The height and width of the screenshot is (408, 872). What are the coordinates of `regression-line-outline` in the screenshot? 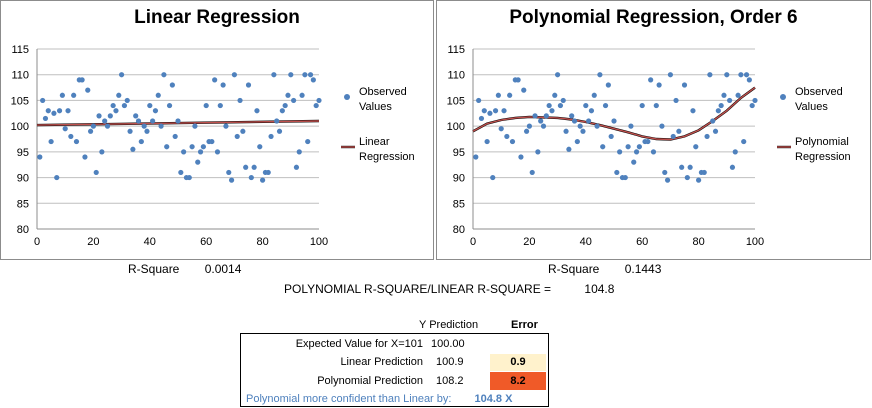 It's located at (614, 113).